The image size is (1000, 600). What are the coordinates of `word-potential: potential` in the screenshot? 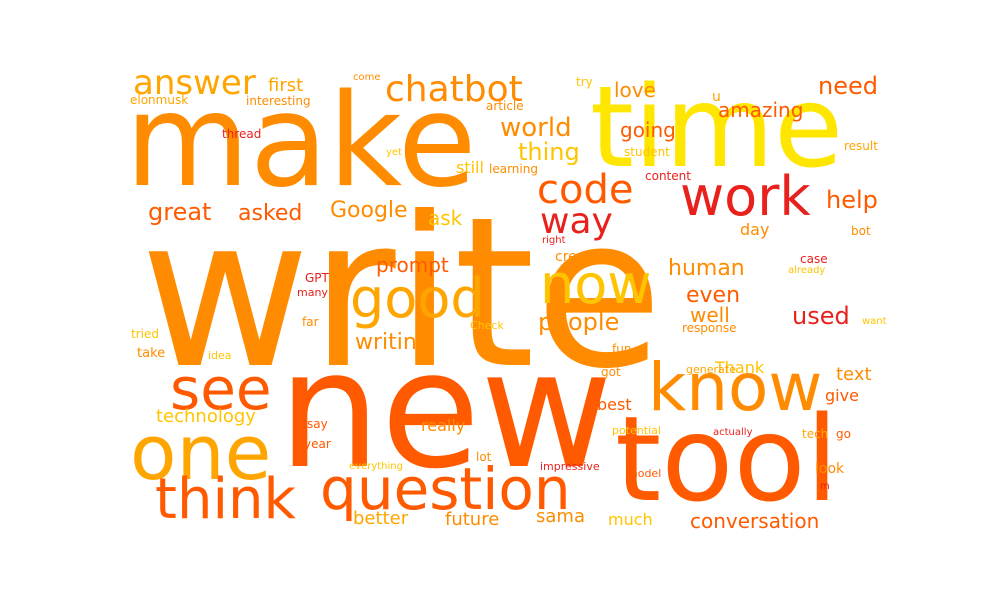 It's located at (636, 430).